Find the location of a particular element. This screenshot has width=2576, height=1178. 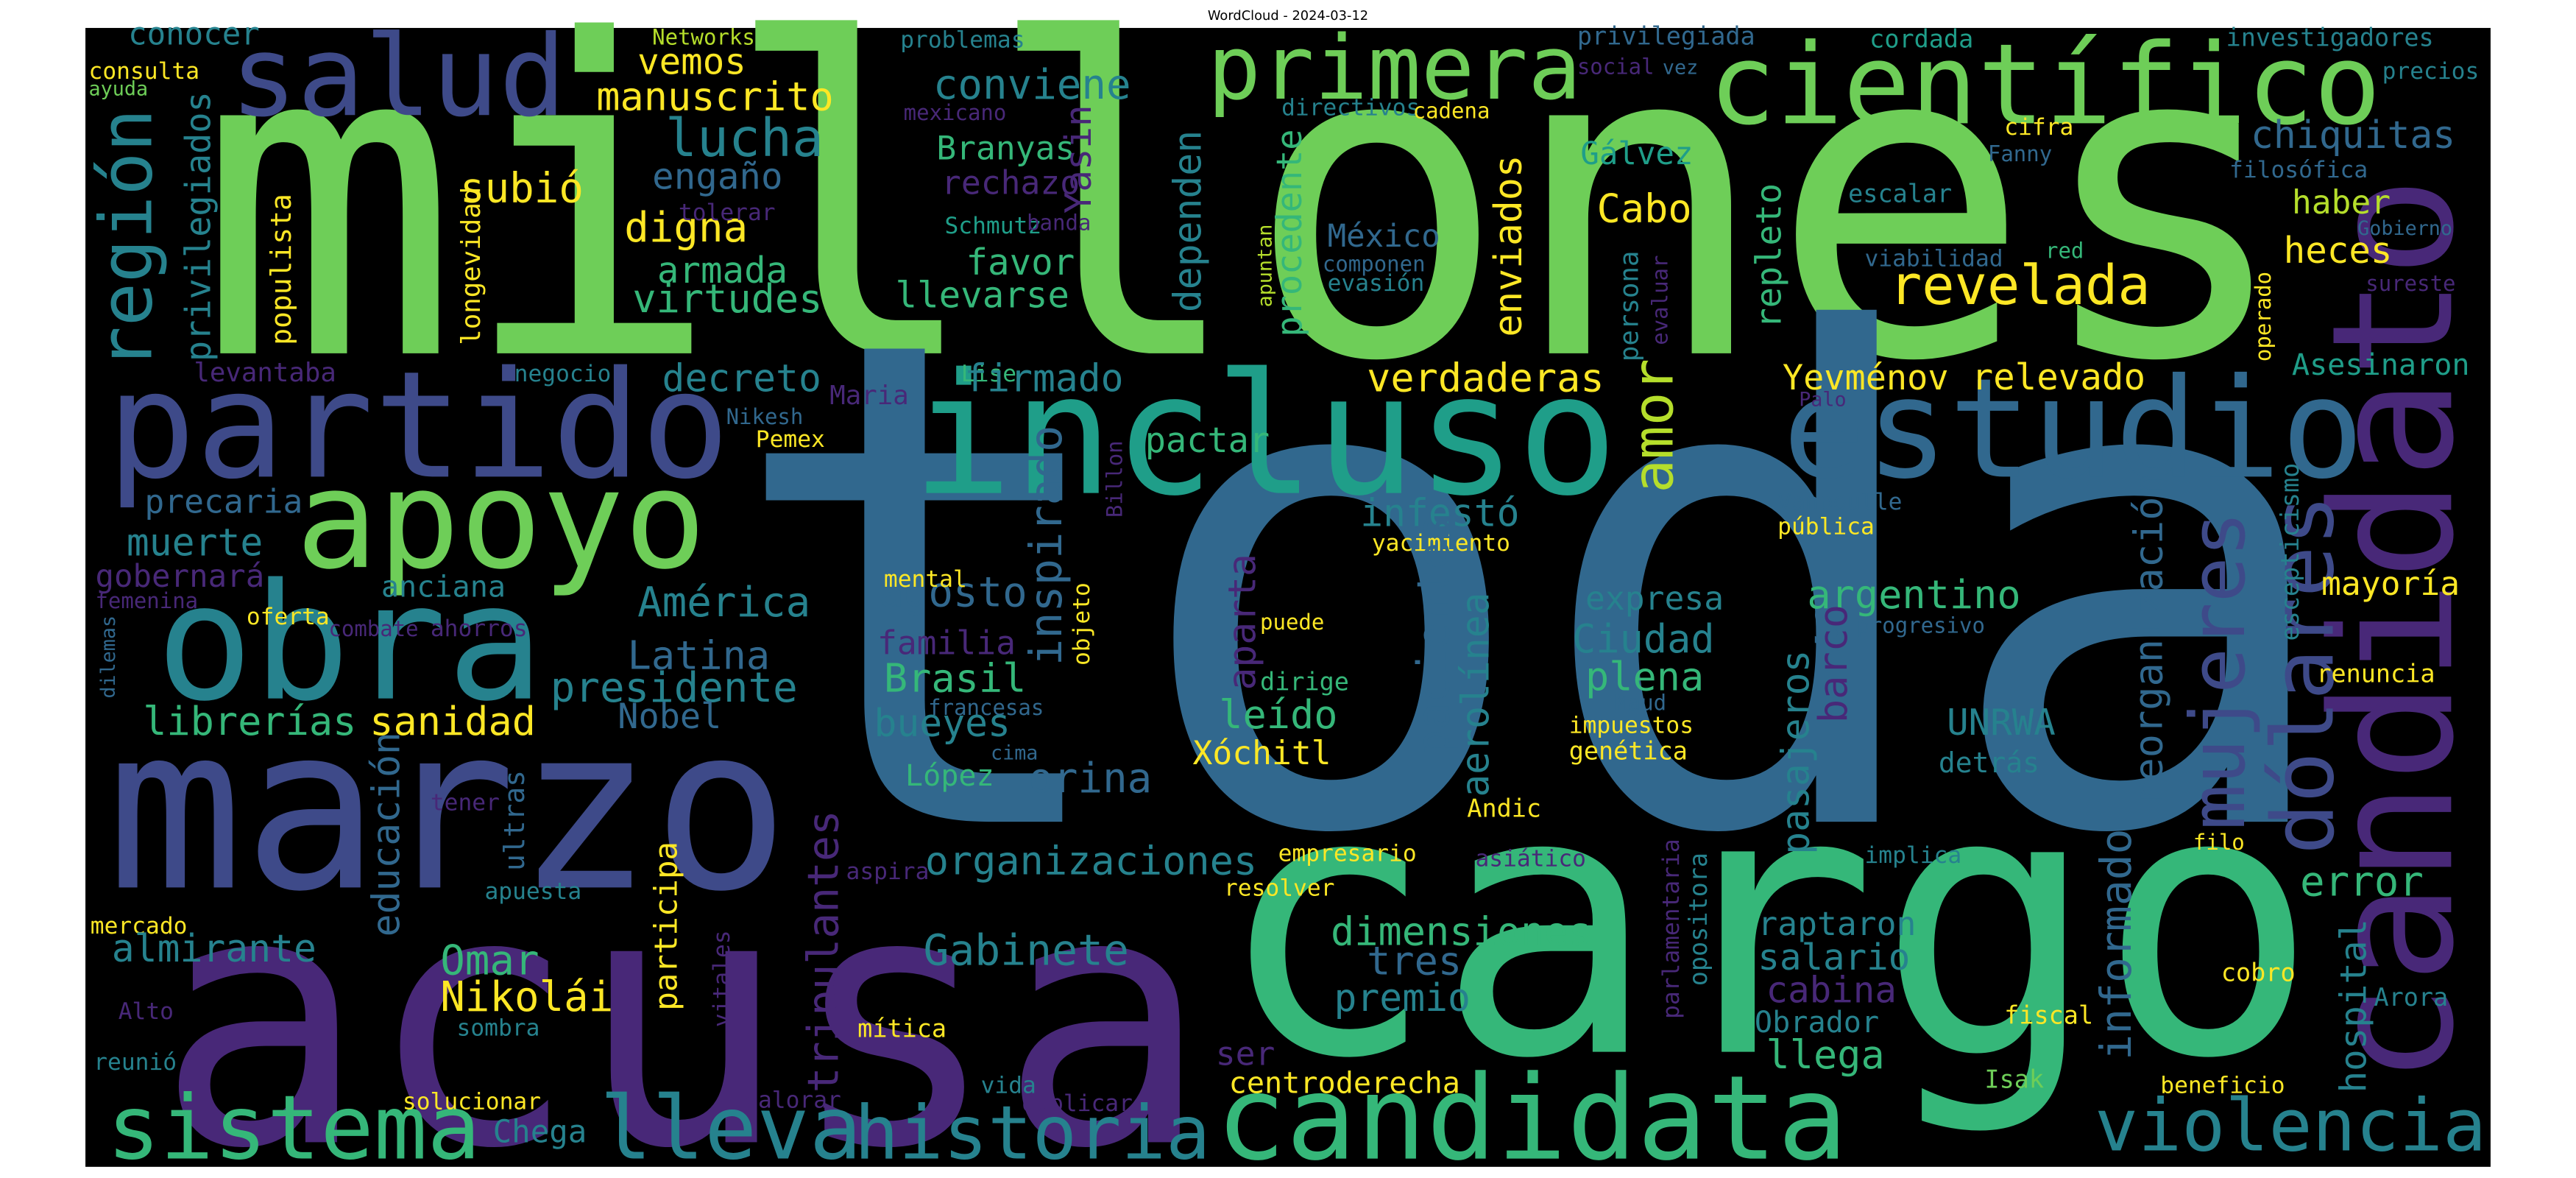

word: Vanpoulle is located at coordinates (1839, 502).